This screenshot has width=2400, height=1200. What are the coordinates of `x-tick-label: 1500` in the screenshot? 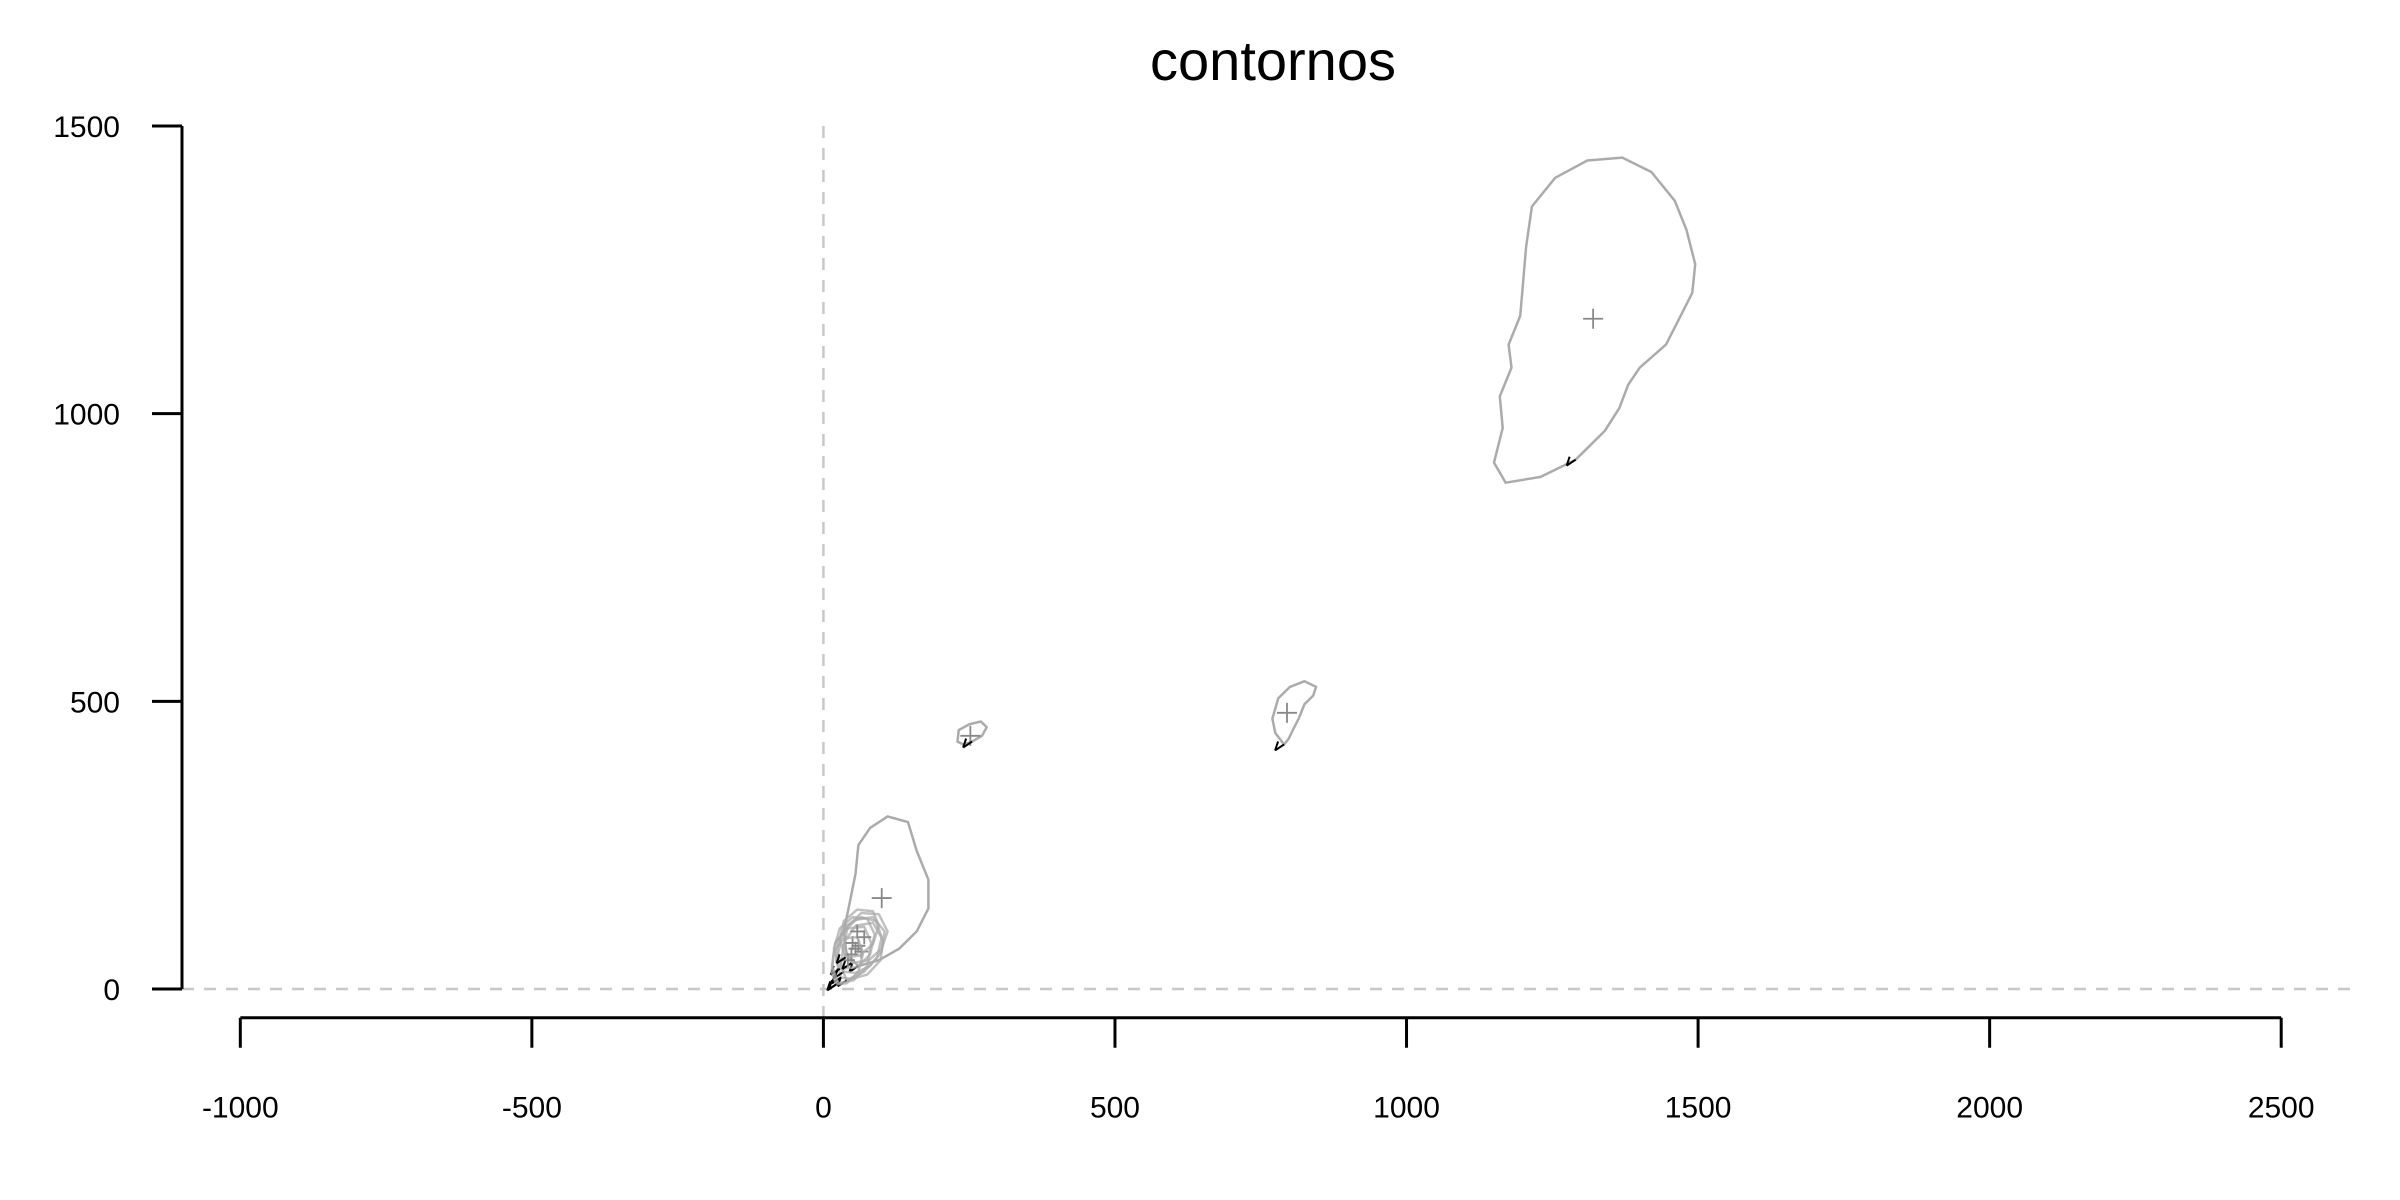 It's located at (1698, 1108).